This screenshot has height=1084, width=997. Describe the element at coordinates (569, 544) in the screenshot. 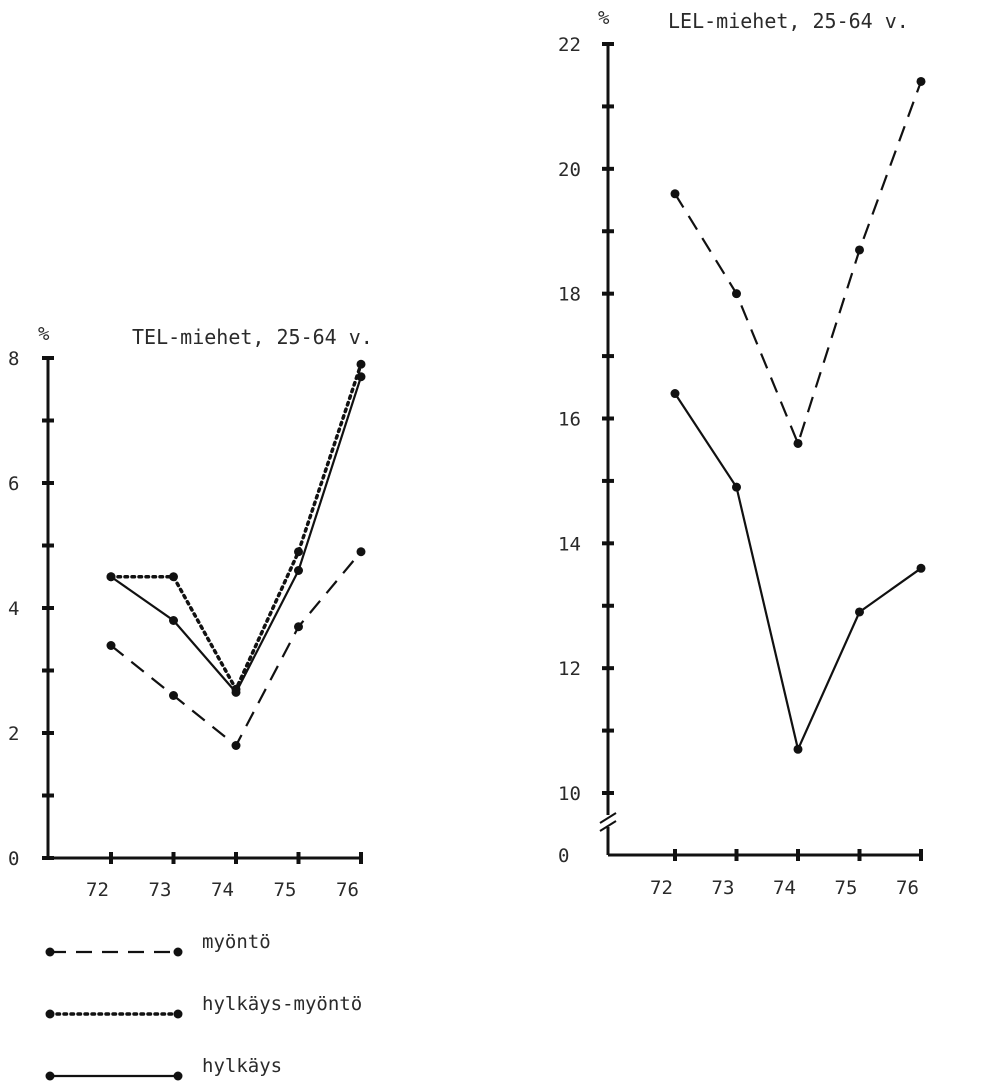

I see `y-tick-label: 14` at that location.